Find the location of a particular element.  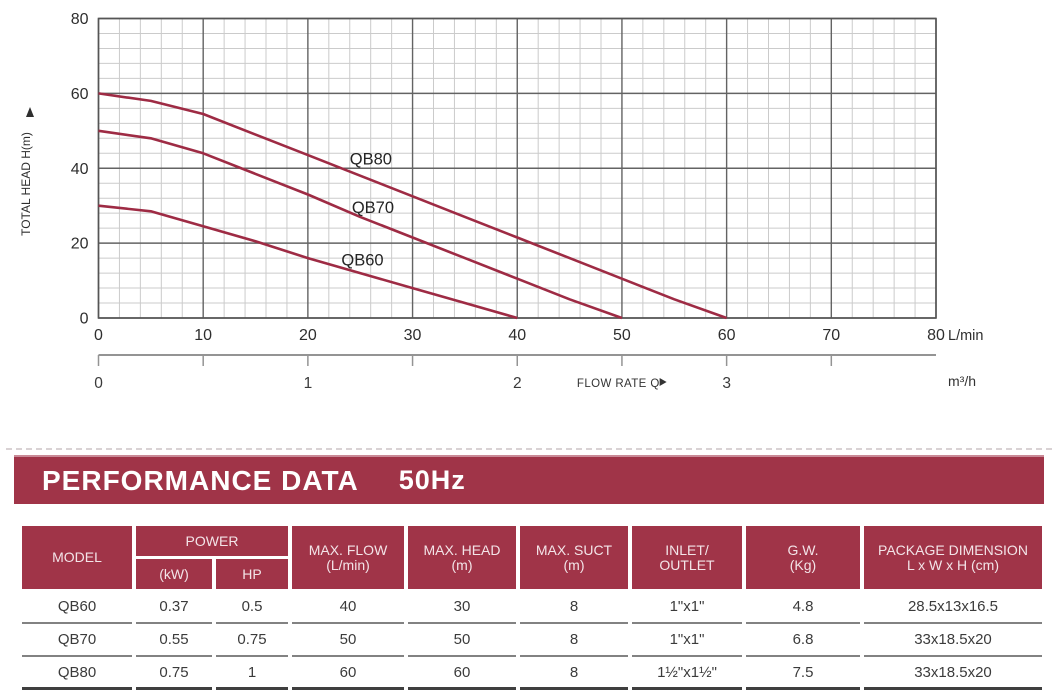

col-header-package-line2: L x W x H (cm) is located at coordinates (953, 564).